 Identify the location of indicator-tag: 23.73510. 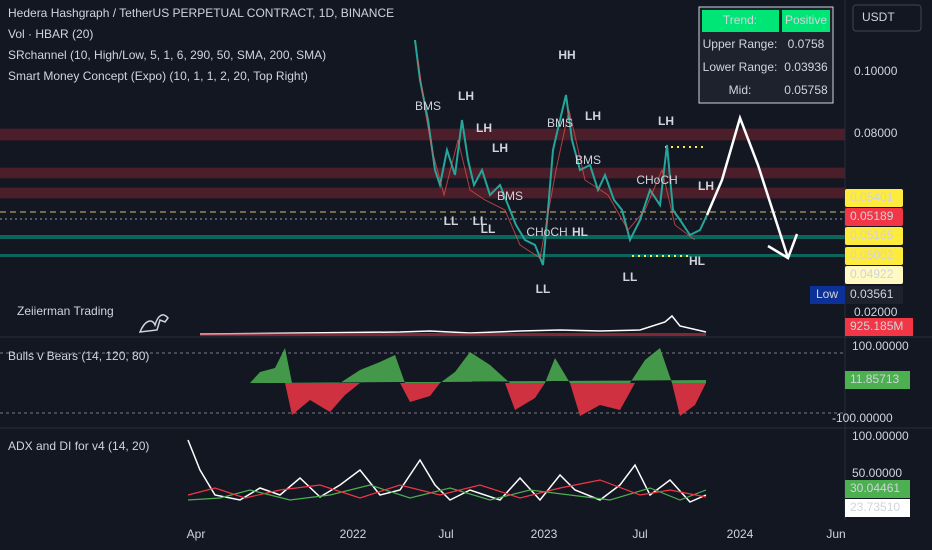
(875, 507).